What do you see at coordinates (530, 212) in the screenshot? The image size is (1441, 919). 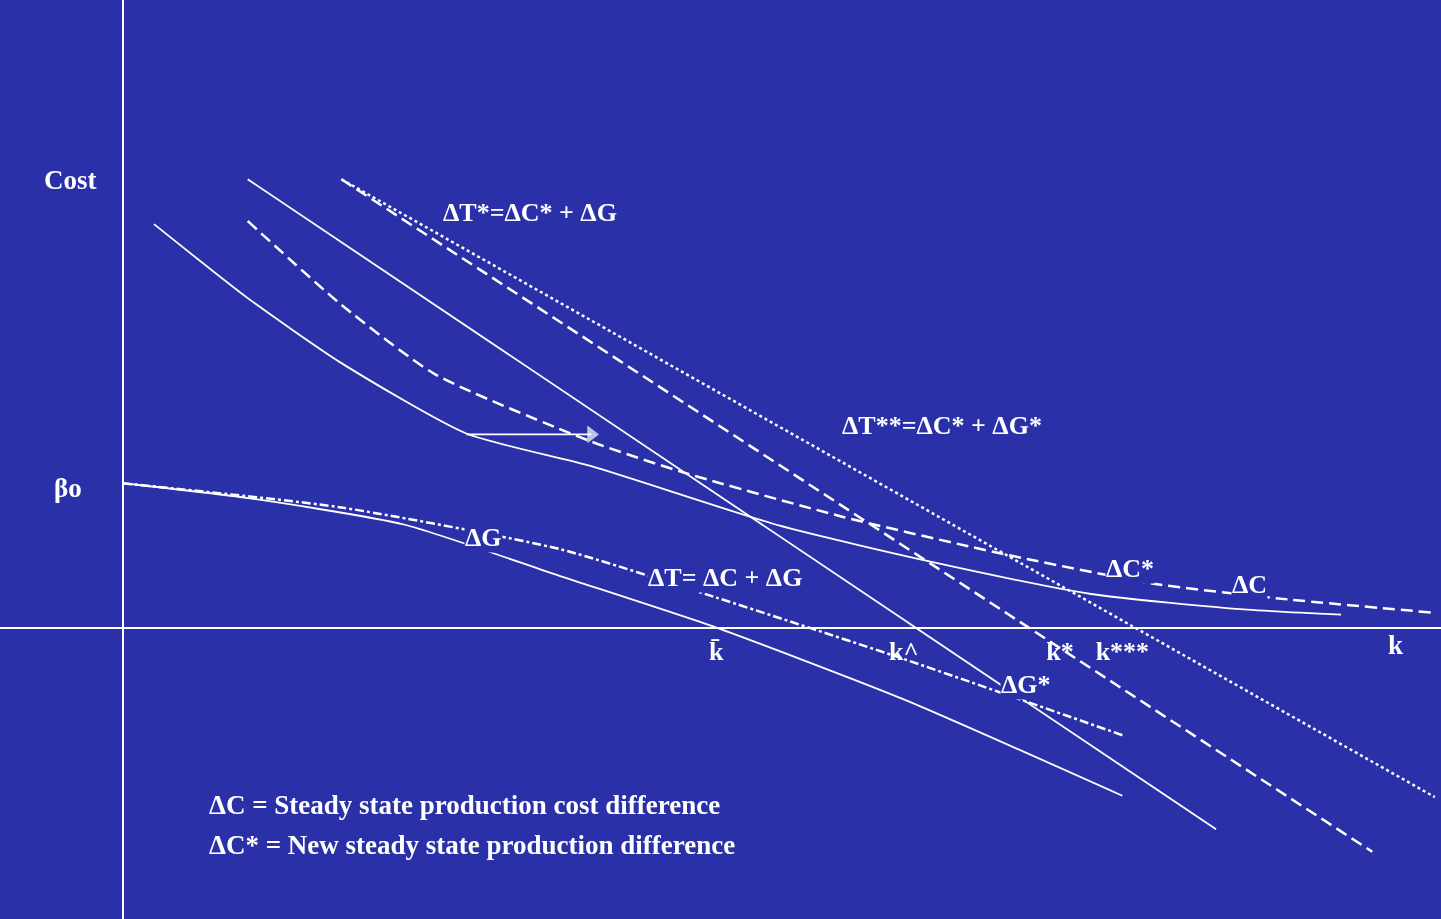 I see `series-label: ΔT*=ΔC* + ΔG` at bounding box center [530, 212].